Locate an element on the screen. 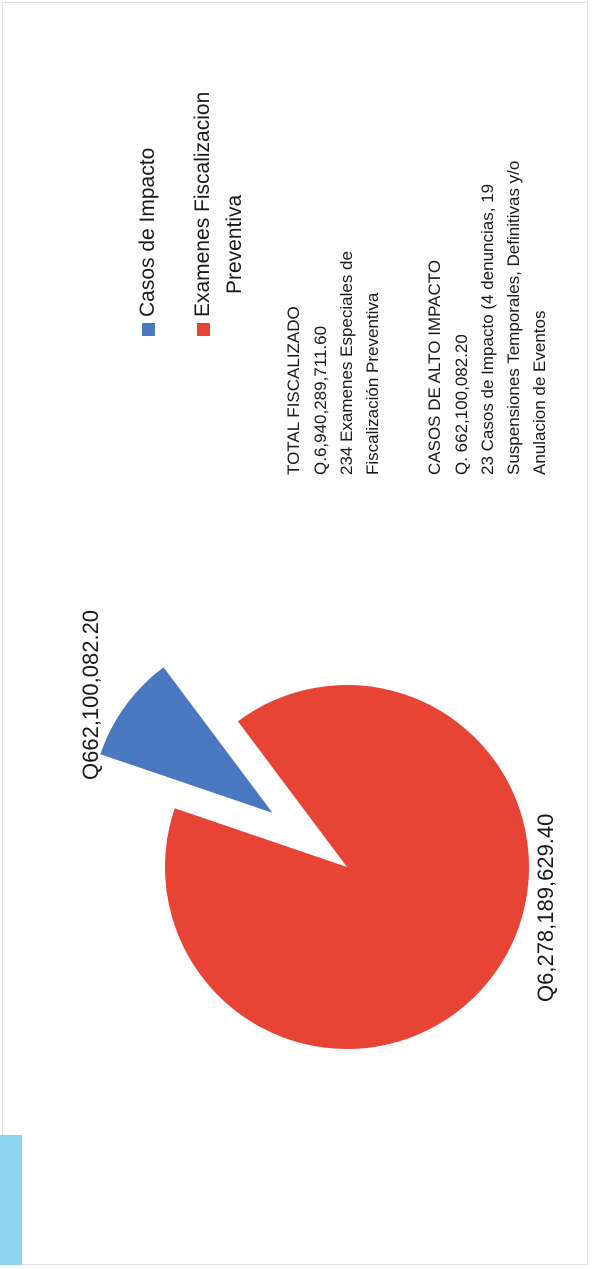 Image resolution: width=592 pixels, height=1269 pixels. legend-item-casos-de-impacto: Casos de Impacto is located at coordinates (148, 242).